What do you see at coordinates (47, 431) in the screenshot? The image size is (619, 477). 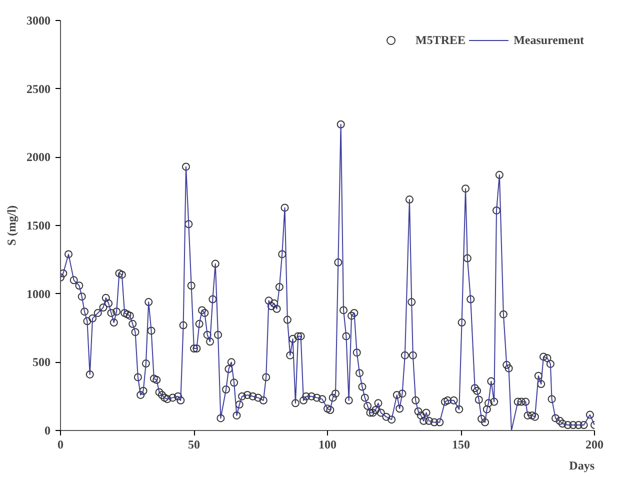 I see `y-tick-label: 0` at bounding box center [47, 431].